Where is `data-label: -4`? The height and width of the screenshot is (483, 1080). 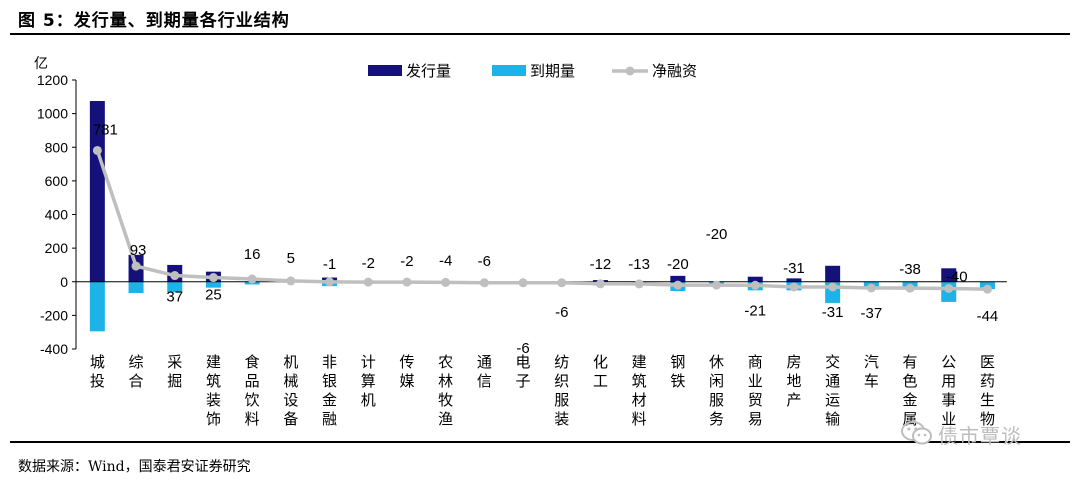
data-label: -4 is located at coordinates (445, 260).